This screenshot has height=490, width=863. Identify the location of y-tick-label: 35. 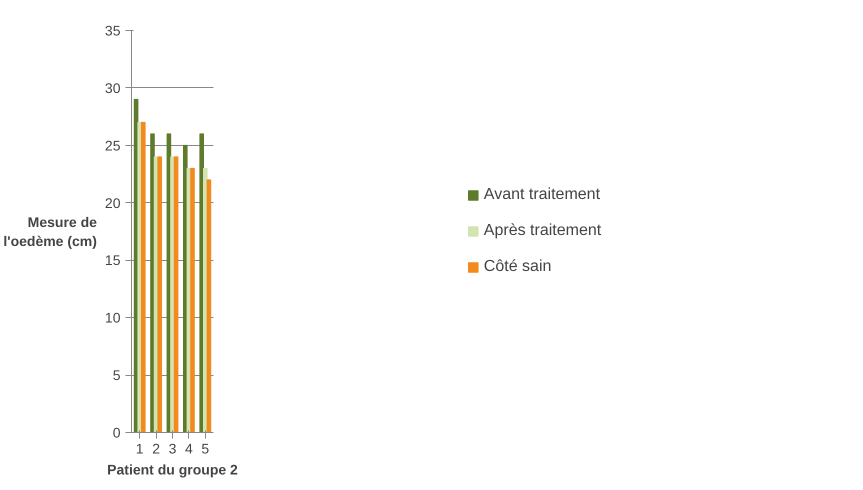
(112, 30).